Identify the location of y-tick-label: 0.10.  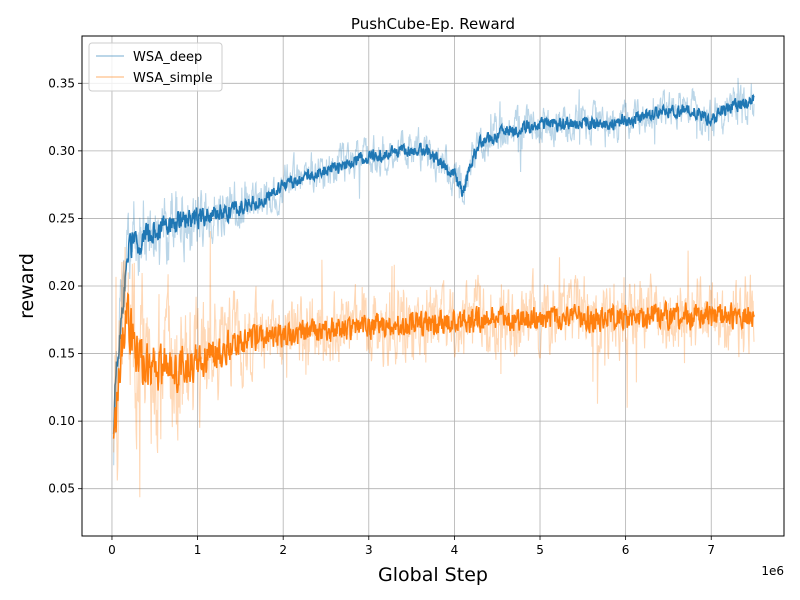
(61, 421).